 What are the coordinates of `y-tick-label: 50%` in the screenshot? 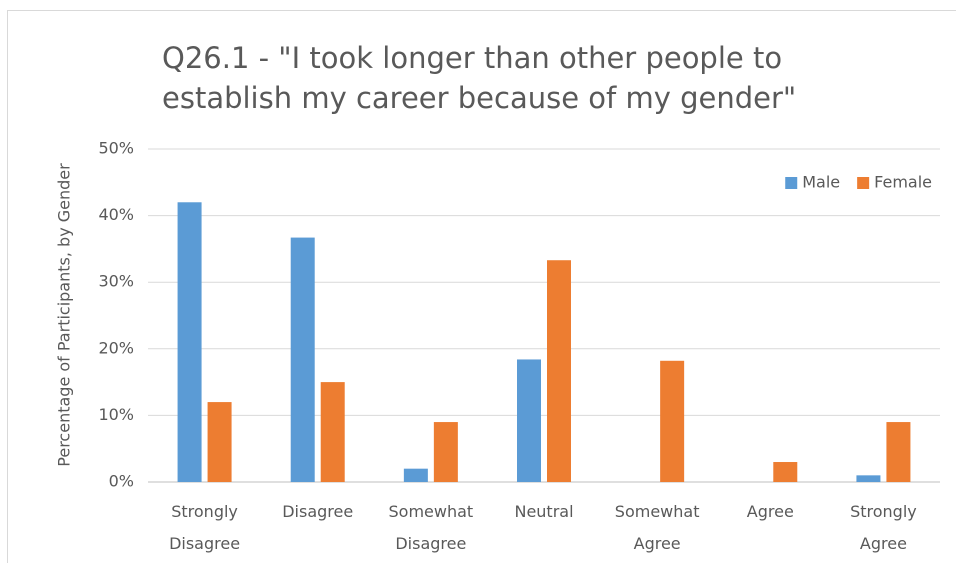 It's located at (116, 148).